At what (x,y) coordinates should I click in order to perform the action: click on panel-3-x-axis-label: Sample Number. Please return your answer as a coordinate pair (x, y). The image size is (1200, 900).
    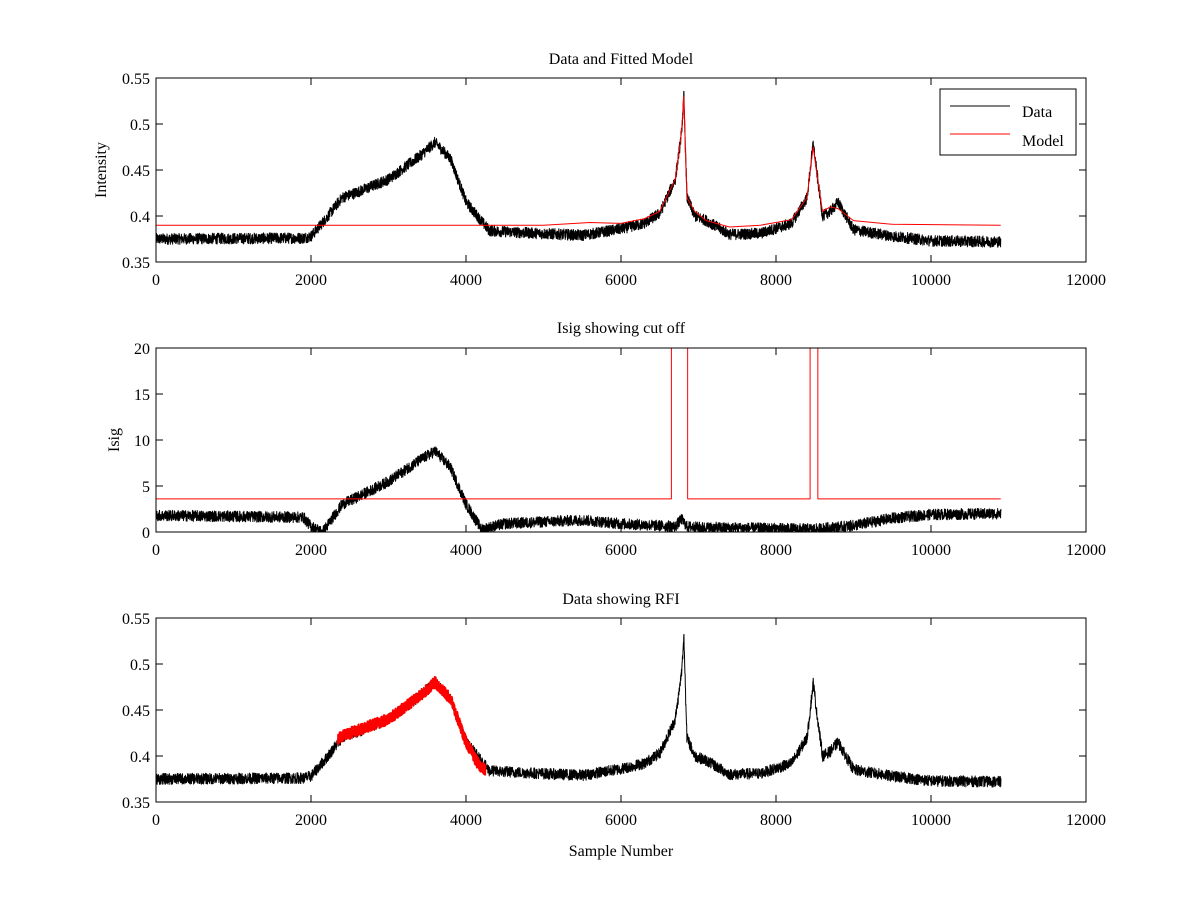
    Looking at the image, I should click on (621, 851).